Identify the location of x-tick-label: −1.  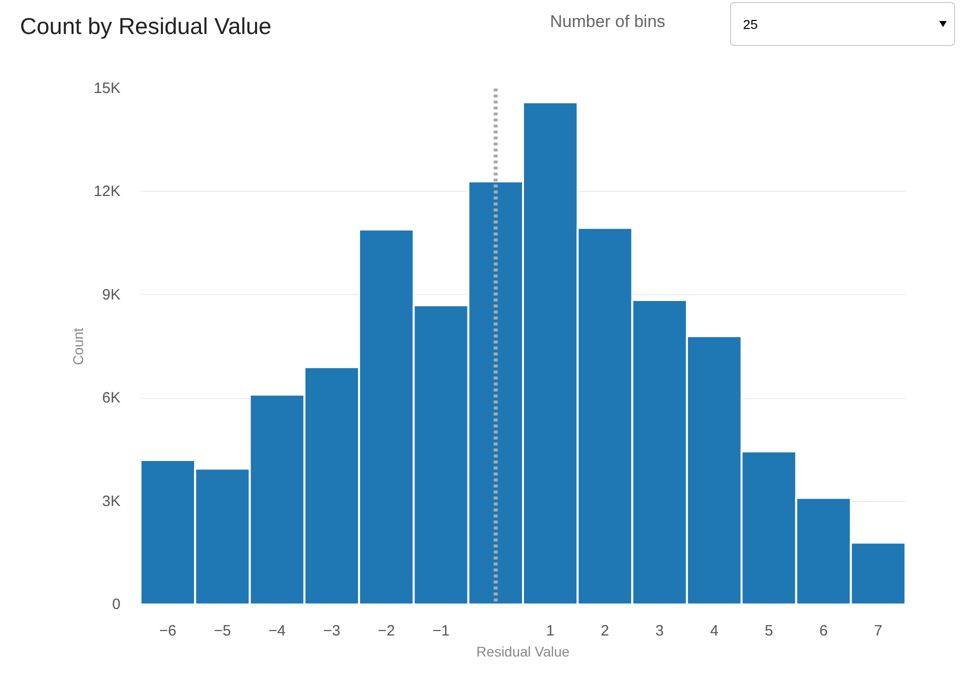
(441, 631).